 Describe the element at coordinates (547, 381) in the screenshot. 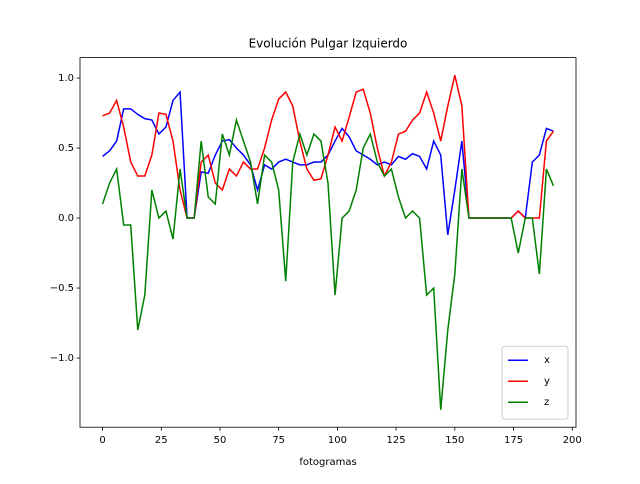

I see `legend-label: y` at that location.